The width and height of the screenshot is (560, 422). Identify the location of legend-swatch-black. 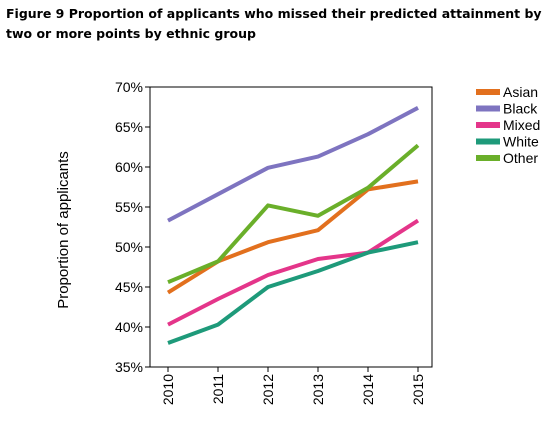
(488, 108).